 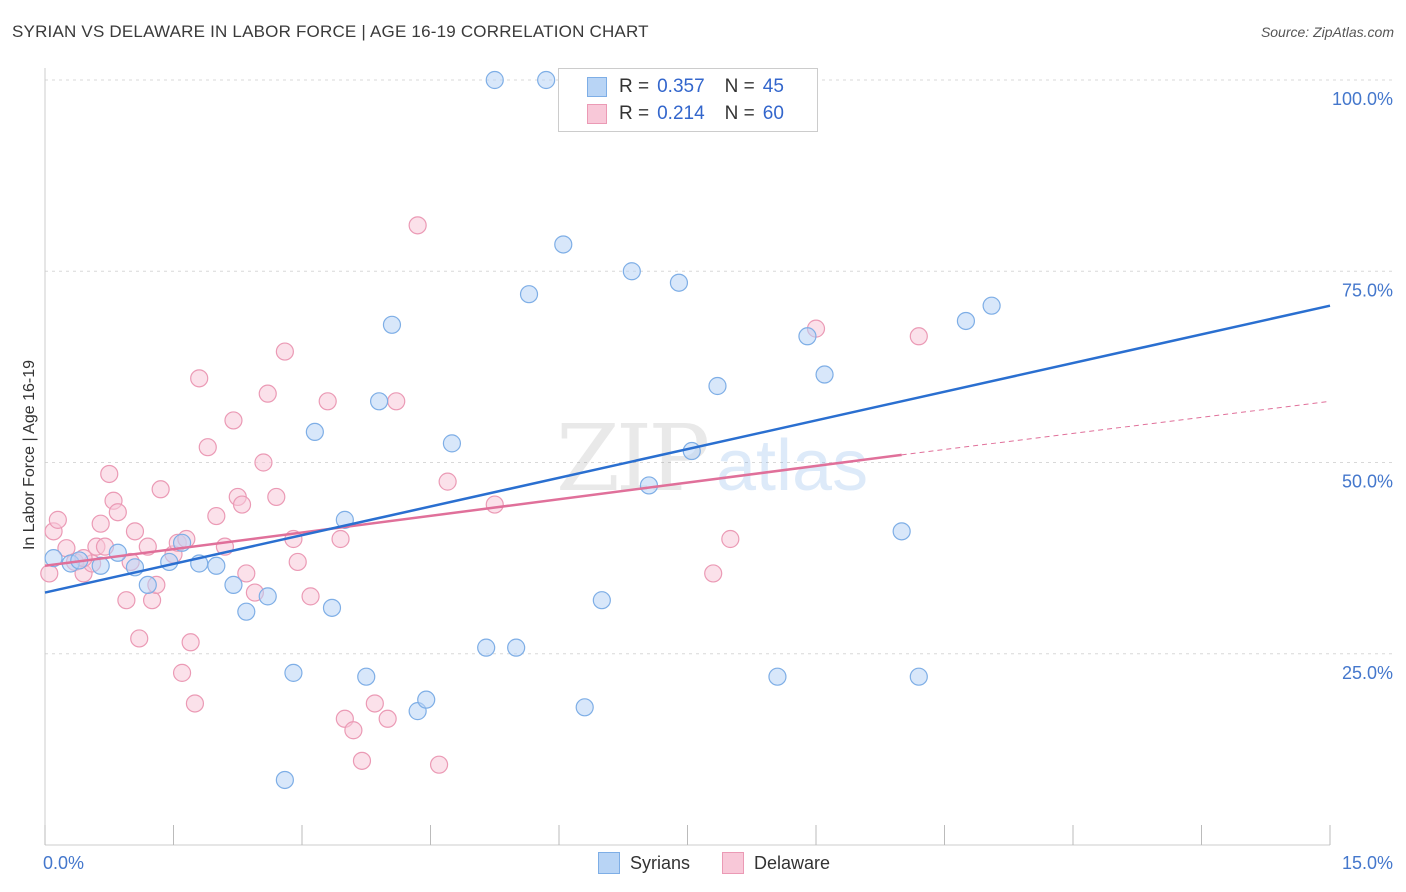 I want to click on legend-r-value: 0.357, so click(x=681, y=86).